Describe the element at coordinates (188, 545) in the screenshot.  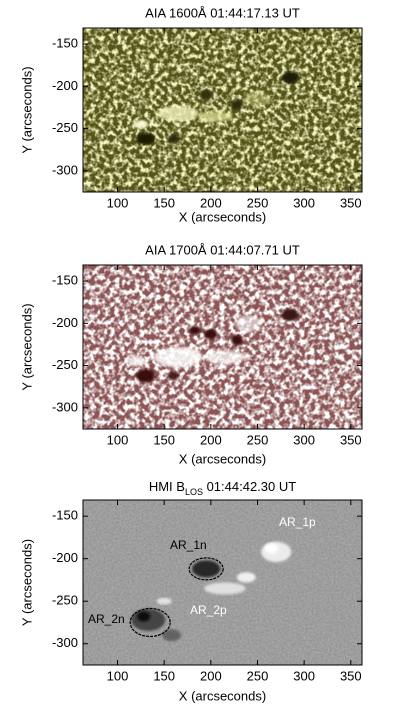
I see `annotation: AR_1n` at that location.